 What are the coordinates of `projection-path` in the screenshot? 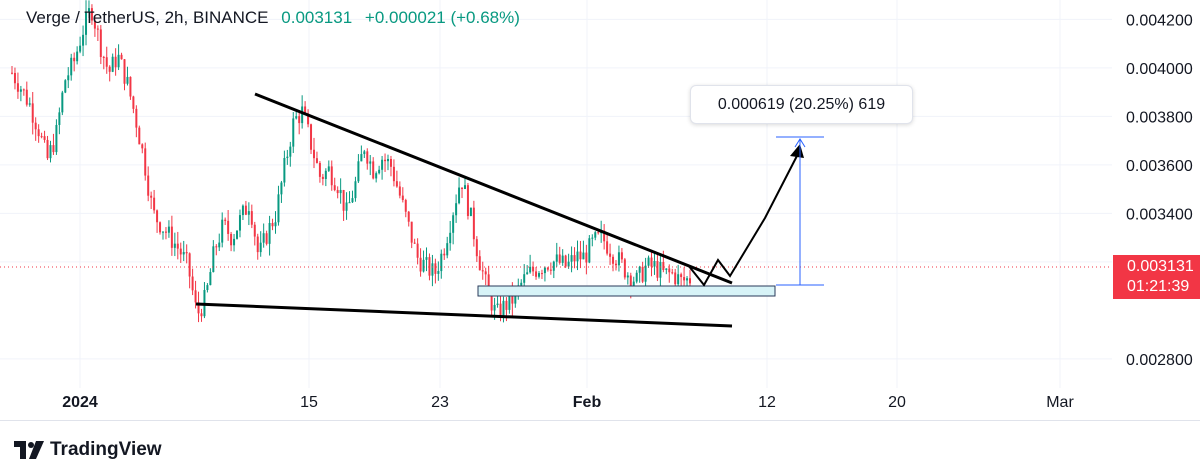 It's located at (744, 218).